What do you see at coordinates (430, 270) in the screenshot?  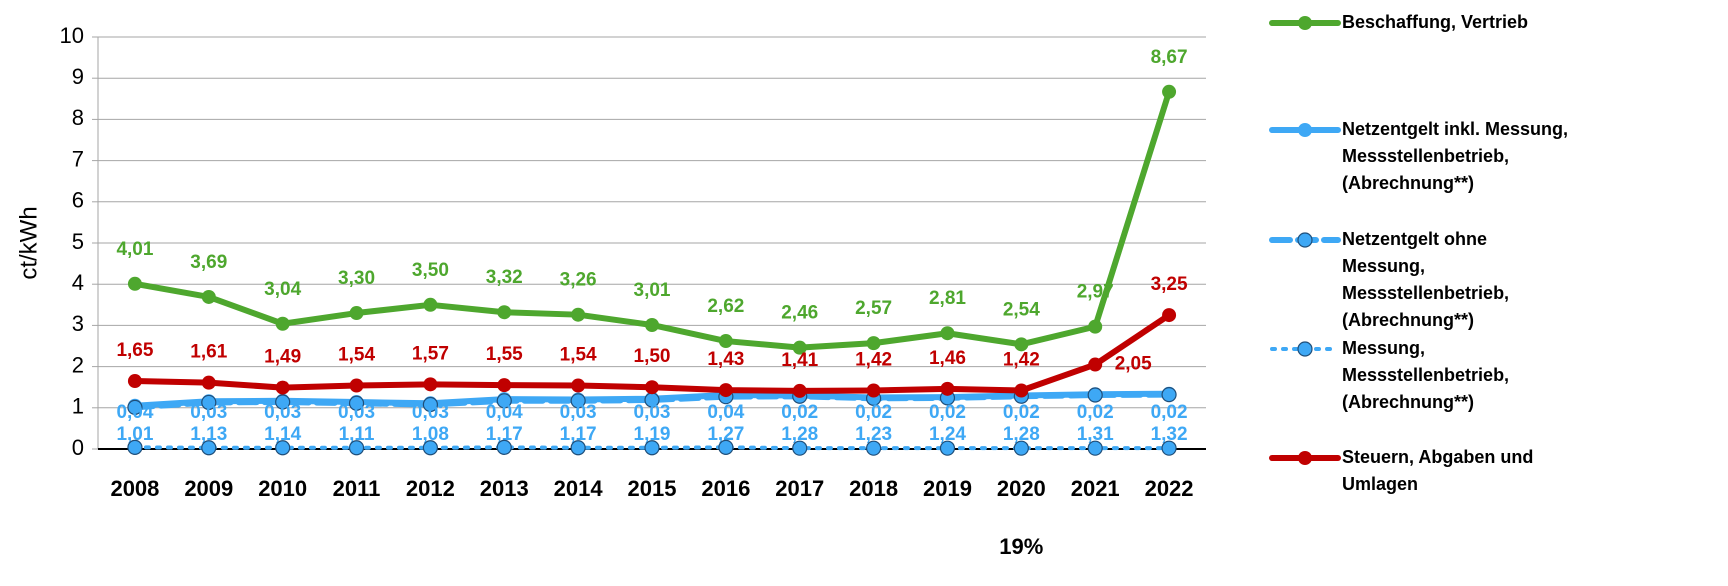 I see `data-label: 3,50` at bounding box center [430, 270].